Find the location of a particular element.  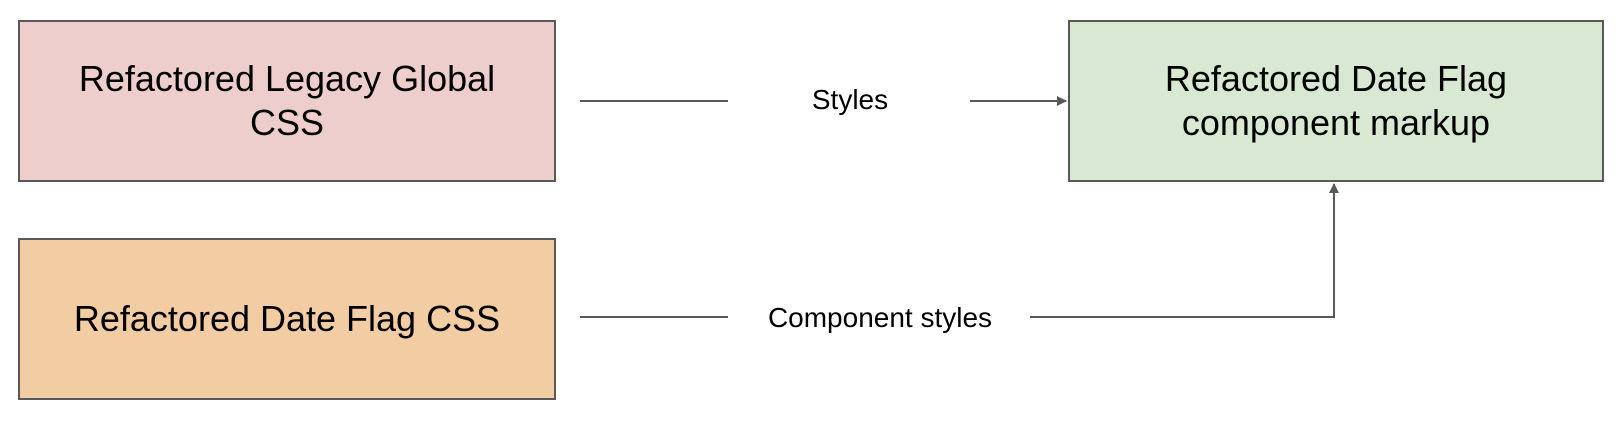

date-flag-markup-node: Refactored Date Flag component markup is located at coordinates (1336, 101).